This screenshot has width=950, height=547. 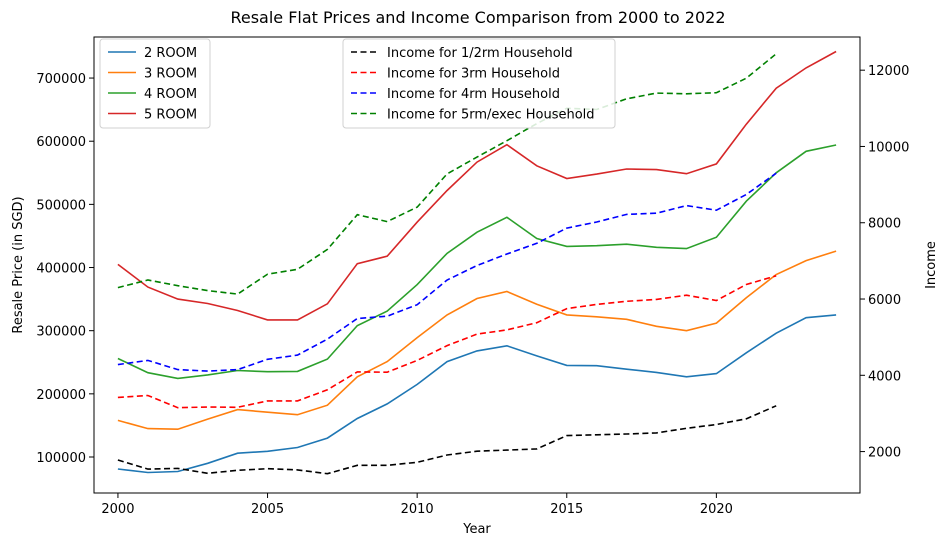 What do you see at coordinates (716, 509) in the screenshot?
I see `x-tick-label: 2020` at bounding box center [716, 509].